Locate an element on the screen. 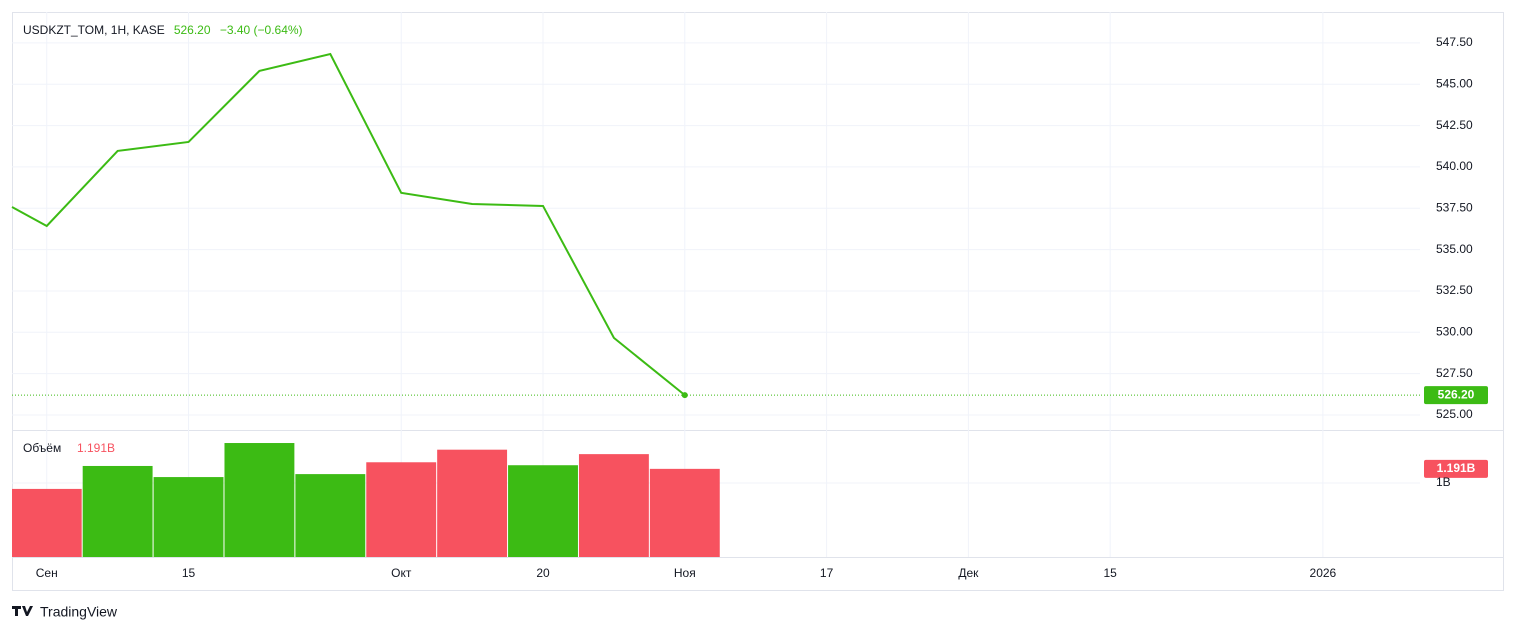 This screenshot has width=1515, height=634. volume-badge is located at coordinates (1456, 468).